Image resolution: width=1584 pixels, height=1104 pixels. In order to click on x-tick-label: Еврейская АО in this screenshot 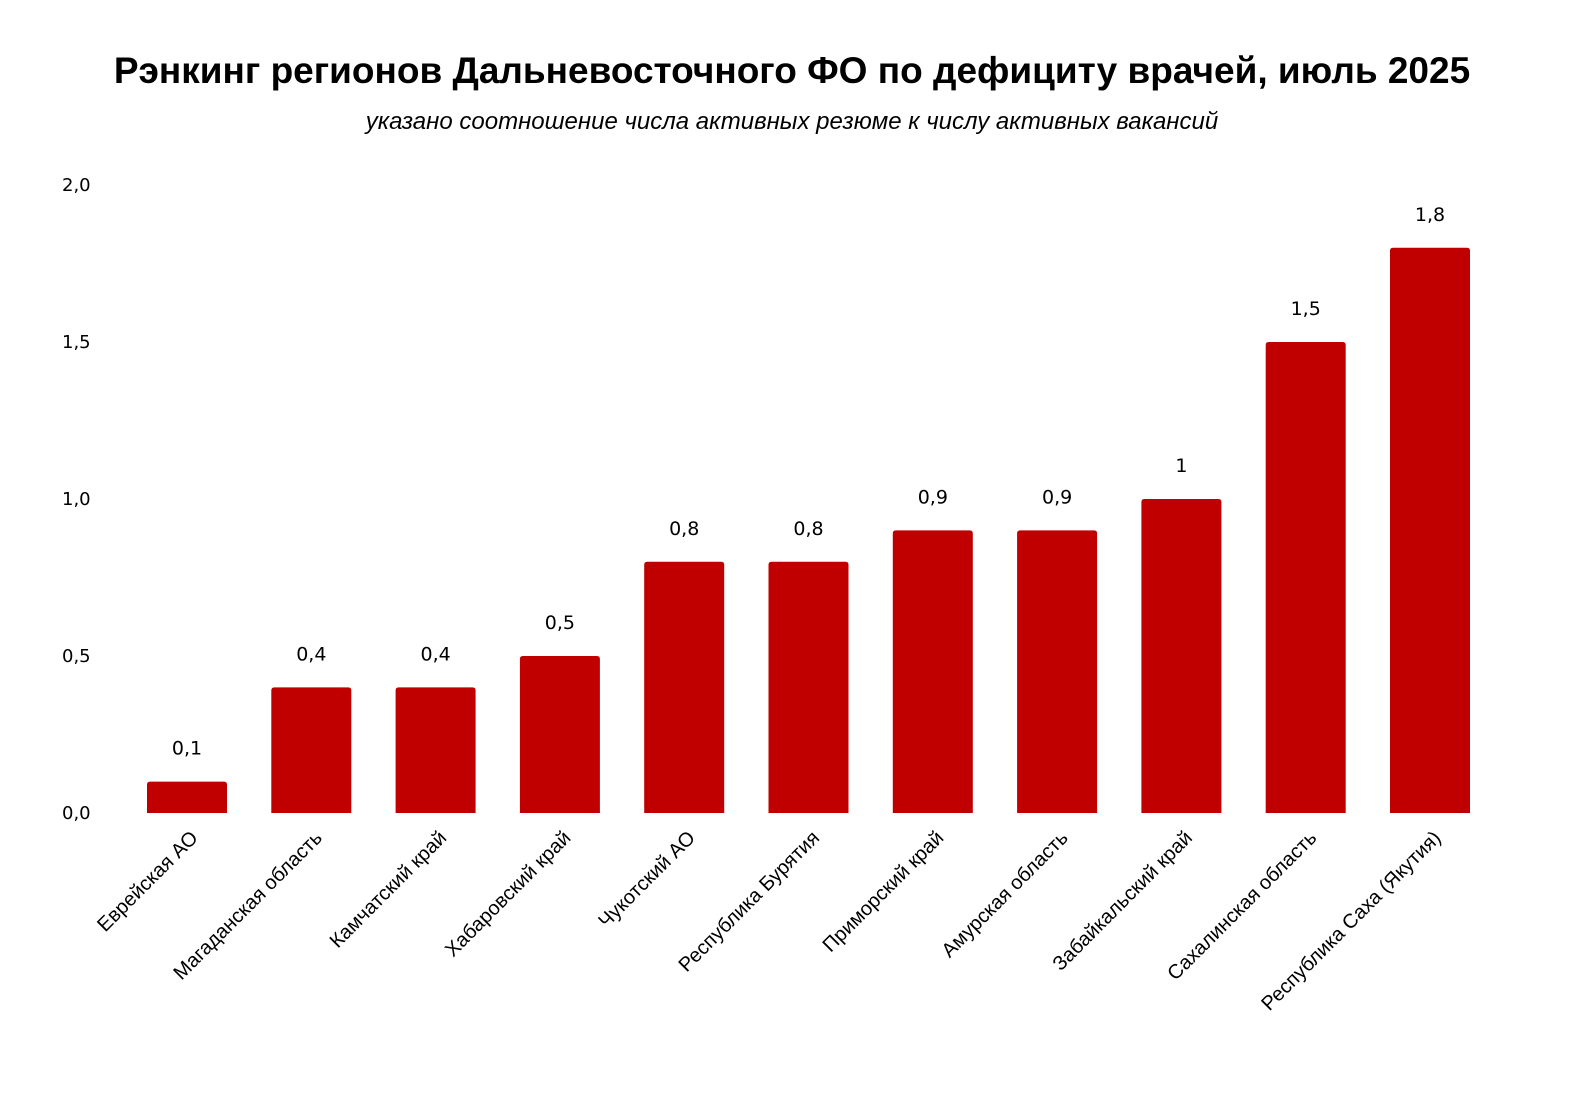, I will do `click(147, 881)`.